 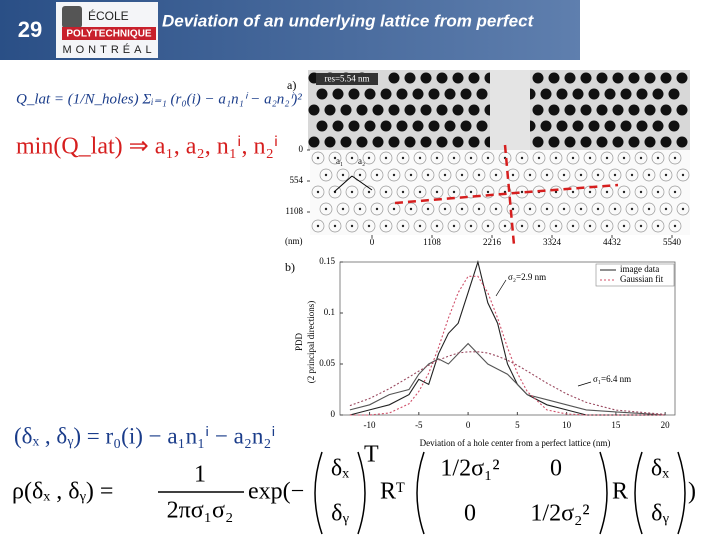 What do you see at coordinates (620, 492) in the screenshot?
I see `equation-part: R` at bounding box center [620, 492].